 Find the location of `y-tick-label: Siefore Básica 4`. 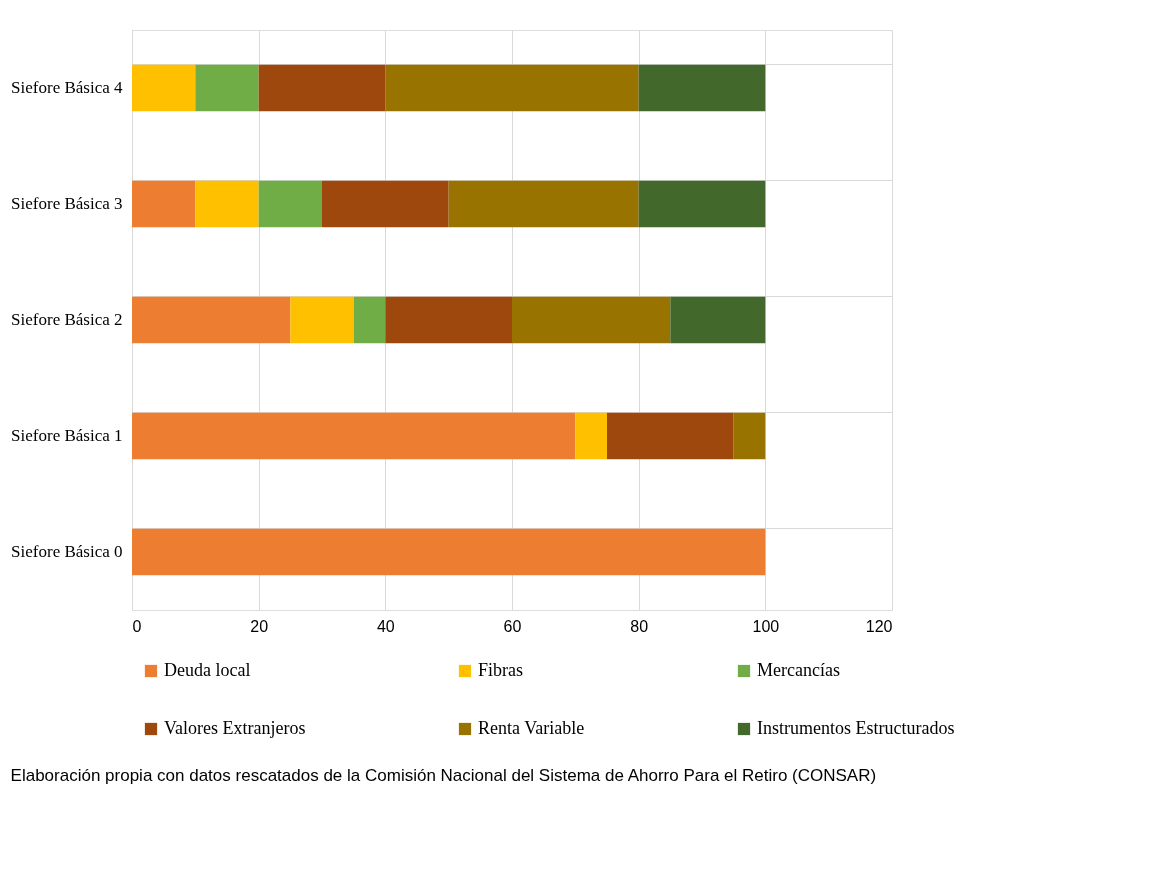

y-tick-label: Siefore Básica 4 is located at coordinates (67, 87).